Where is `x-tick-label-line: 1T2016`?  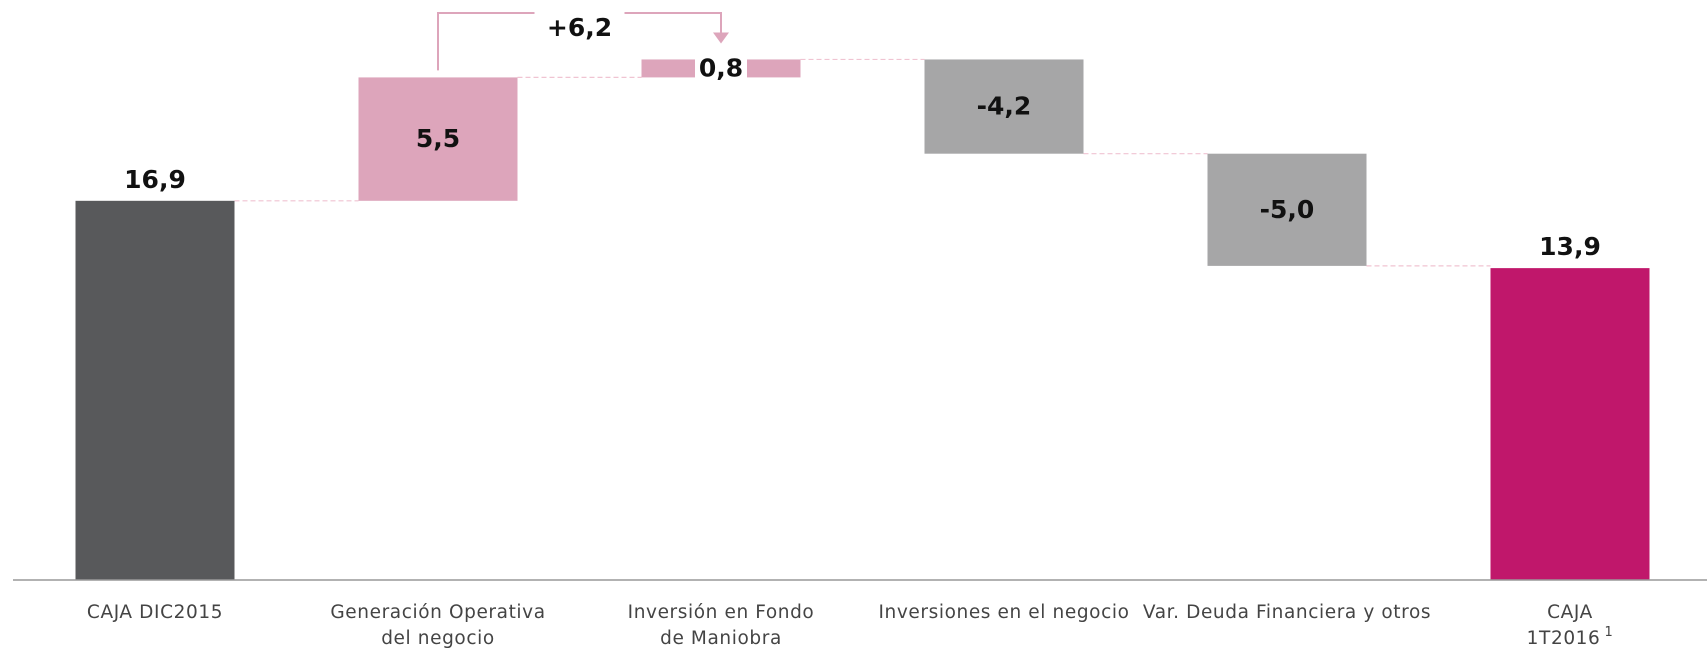
x-tick-label-line: 1T2016 is located at coordinates (1564, 638).